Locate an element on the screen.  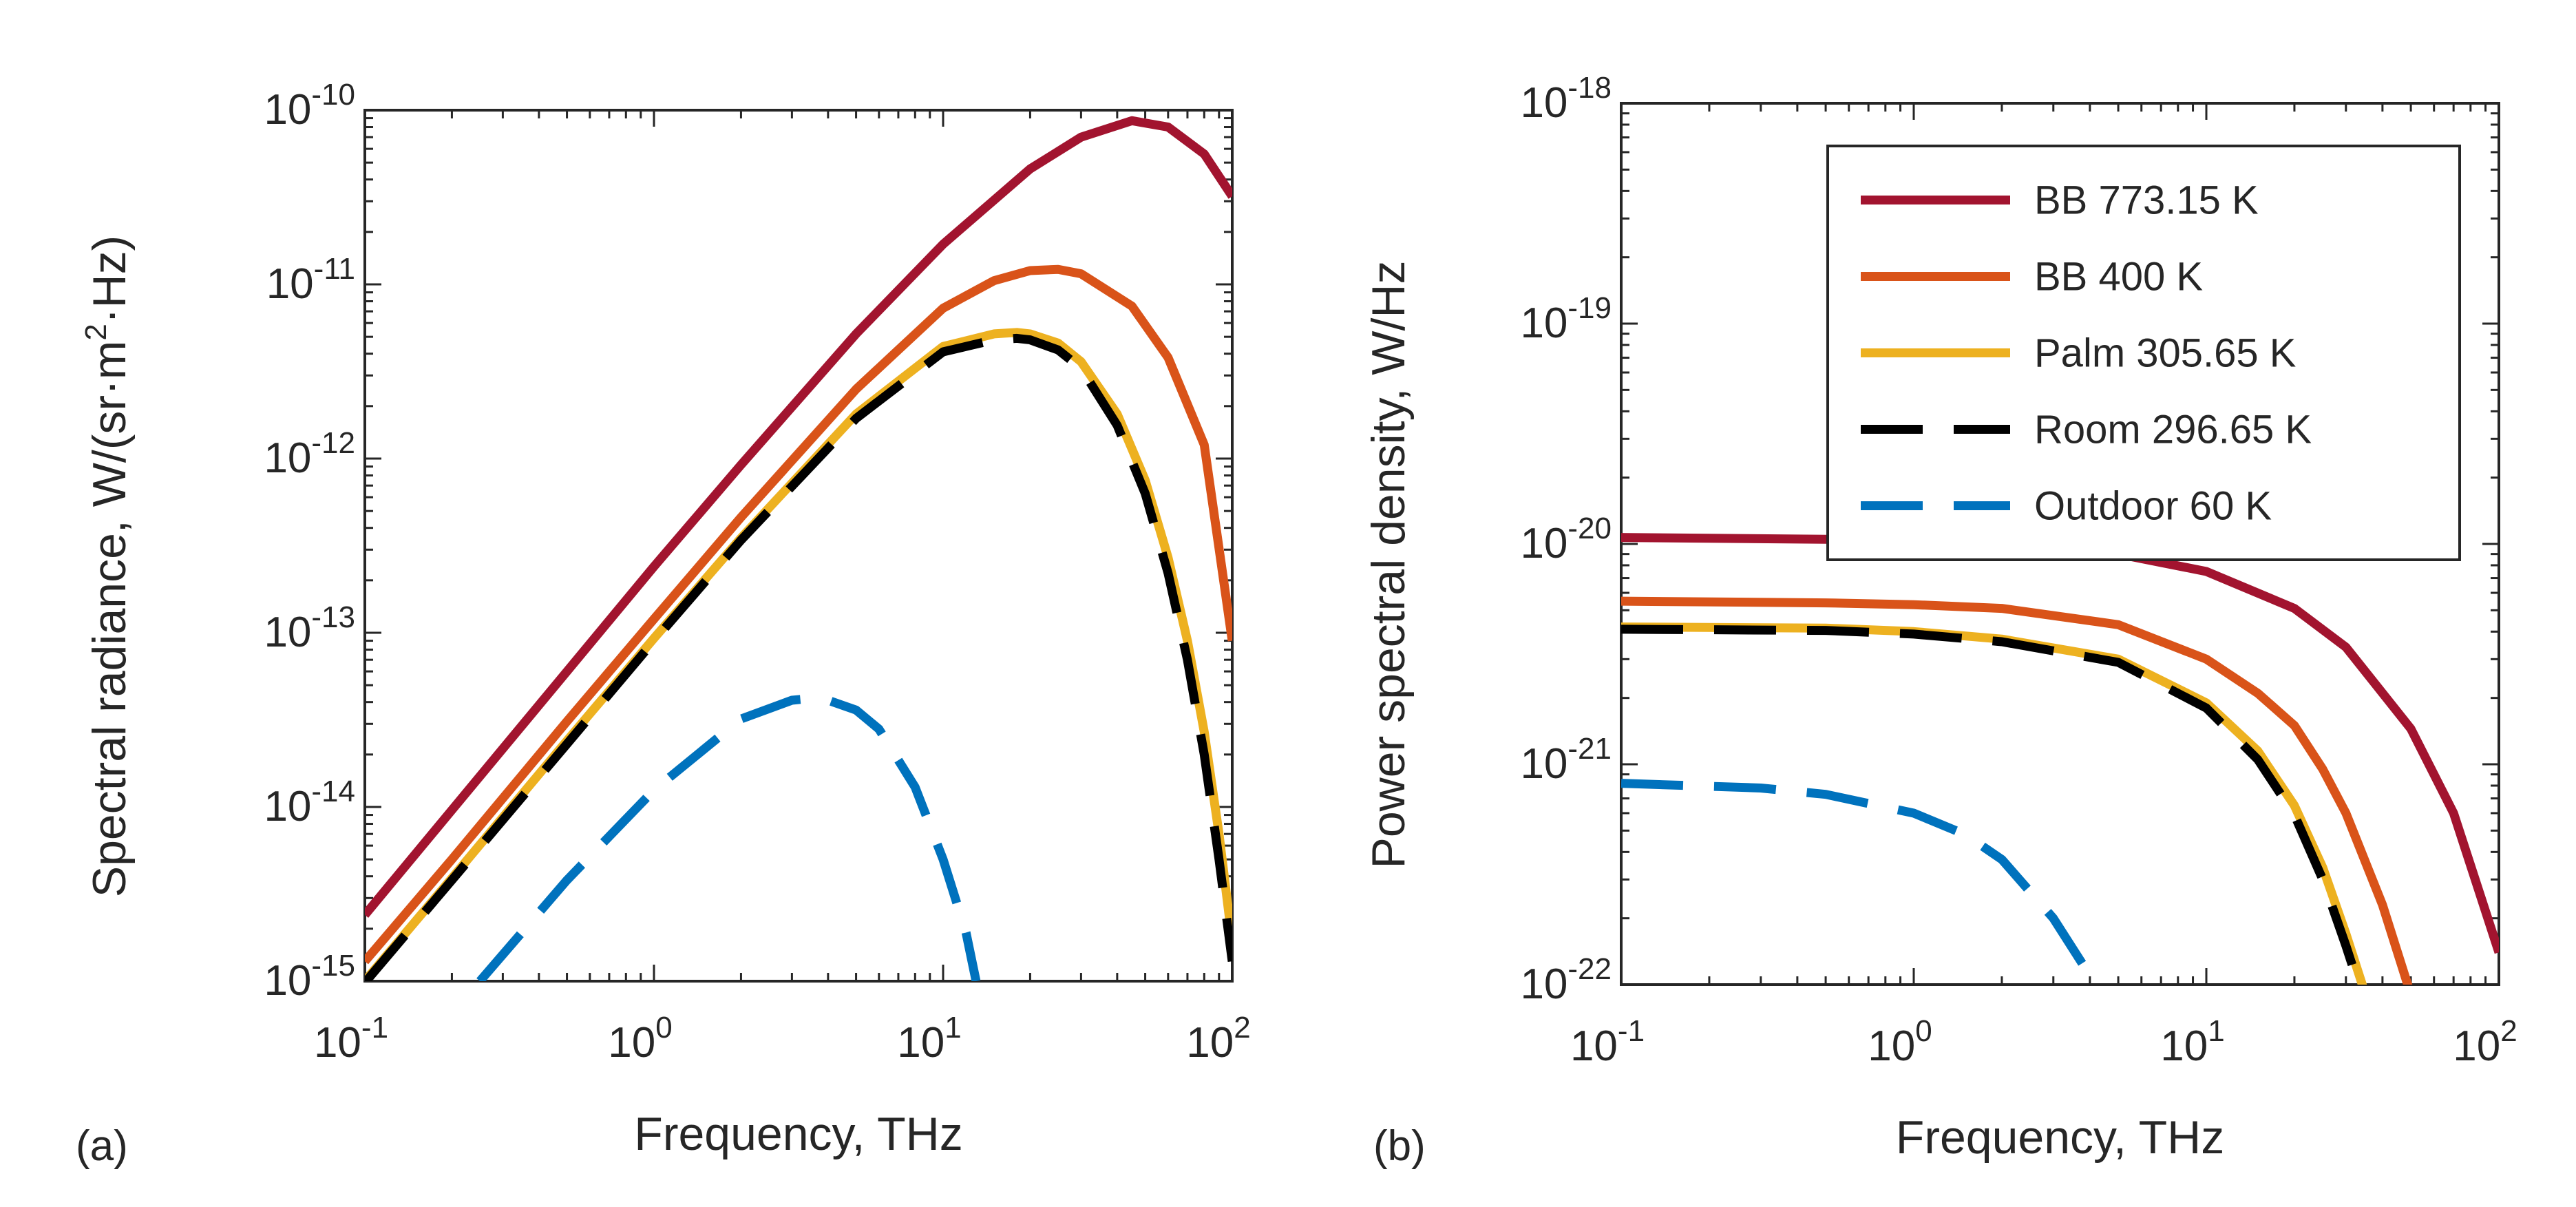
series-line-palm-305-65-k is located at coordinates (1994, 803).